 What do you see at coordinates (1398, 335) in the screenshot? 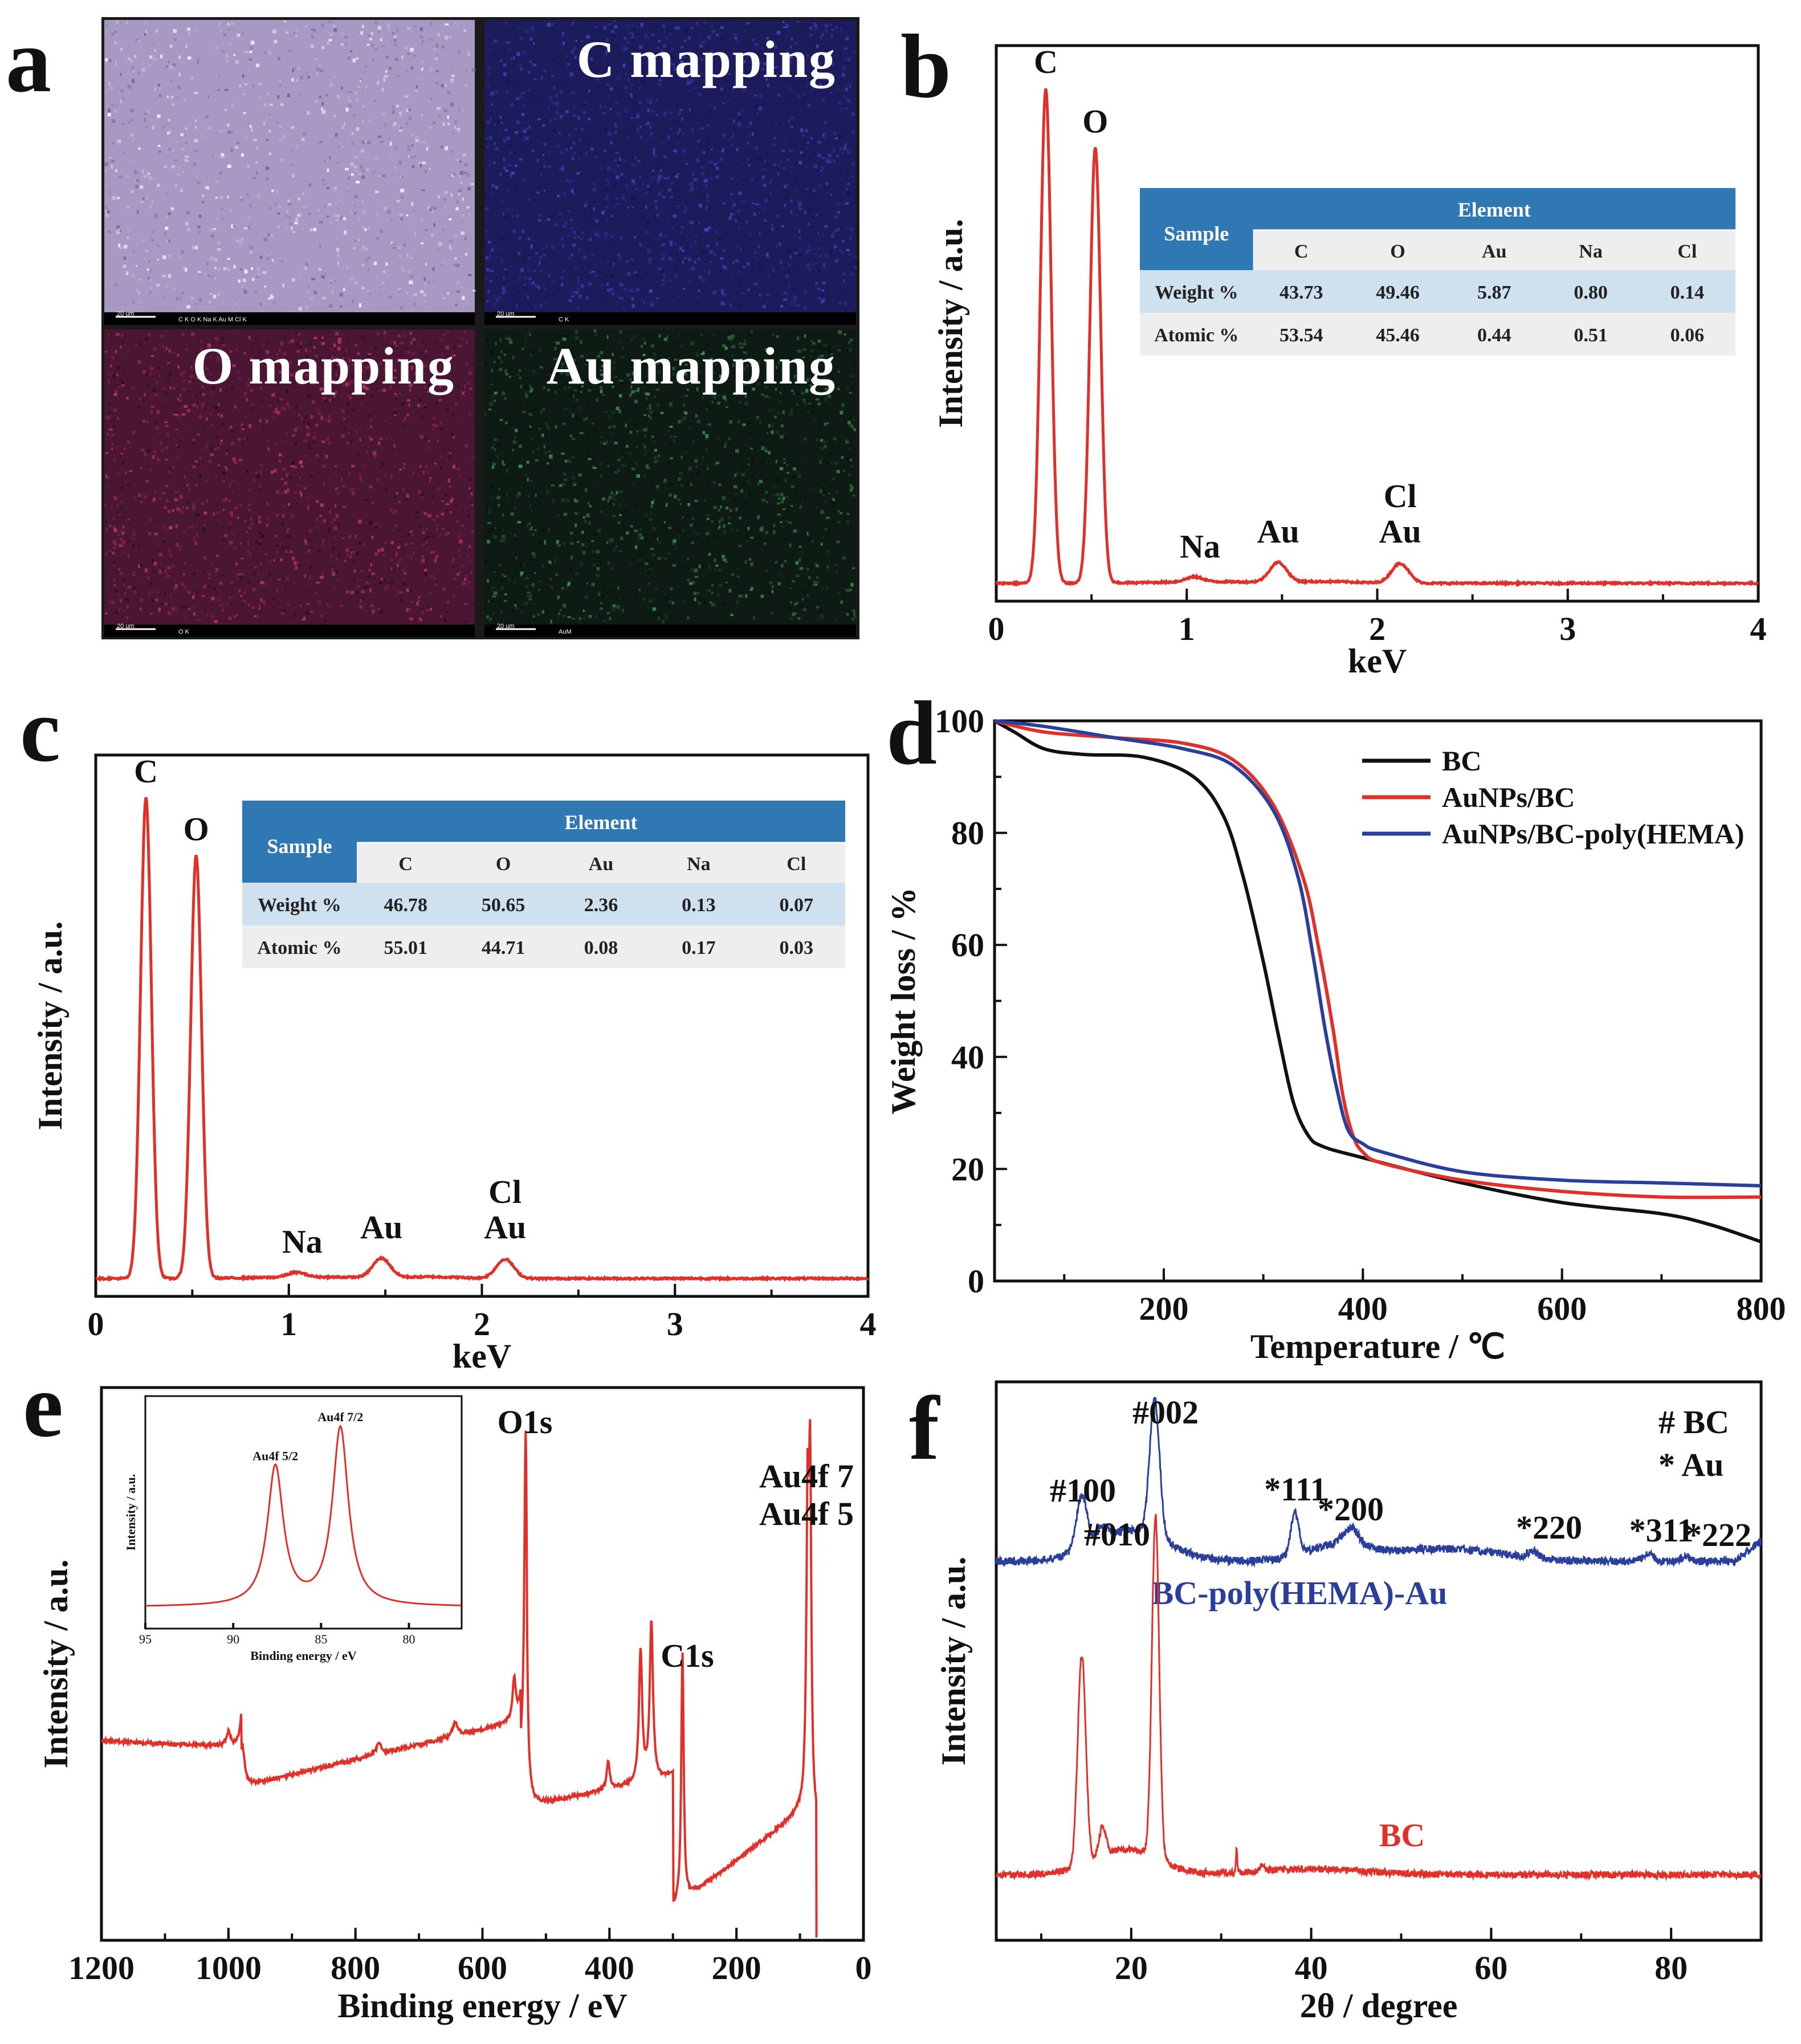
I see `table-cell: 45.46` at bounding box center [1398, 335].